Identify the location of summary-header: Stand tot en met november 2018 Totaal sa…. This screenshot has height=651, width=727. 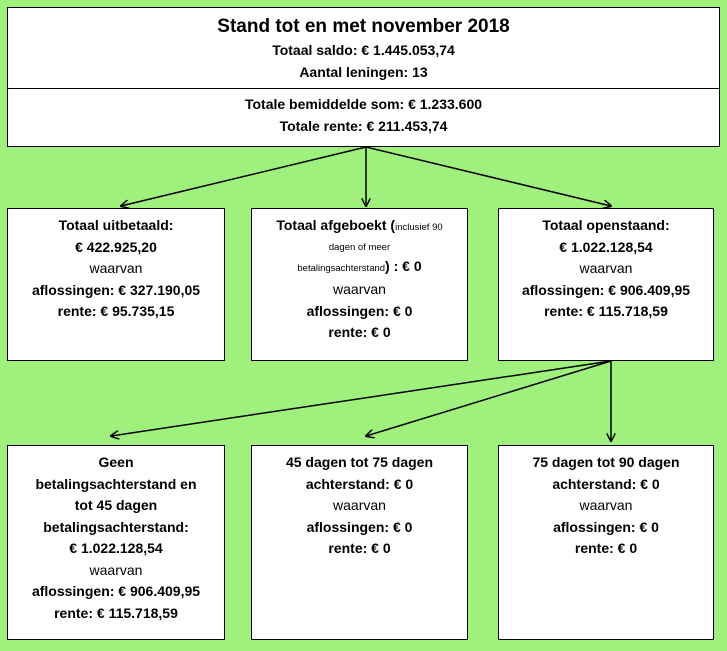
(363, 48).